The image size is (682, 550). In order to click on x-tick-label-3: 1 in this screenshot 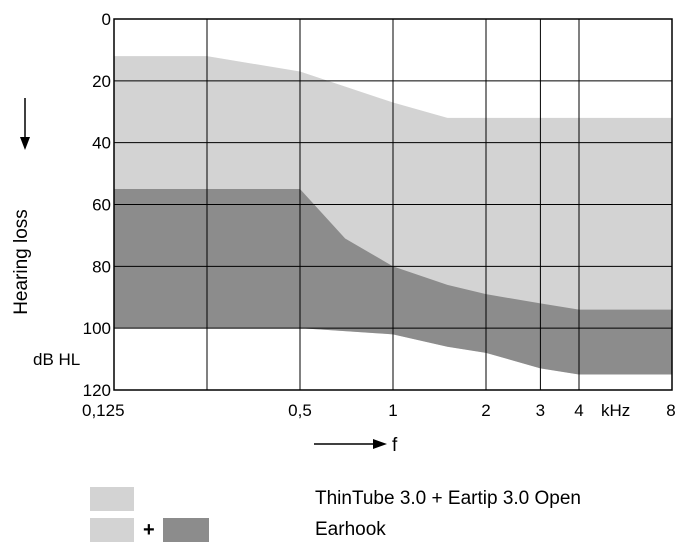, I will do `click(392, 410)`.